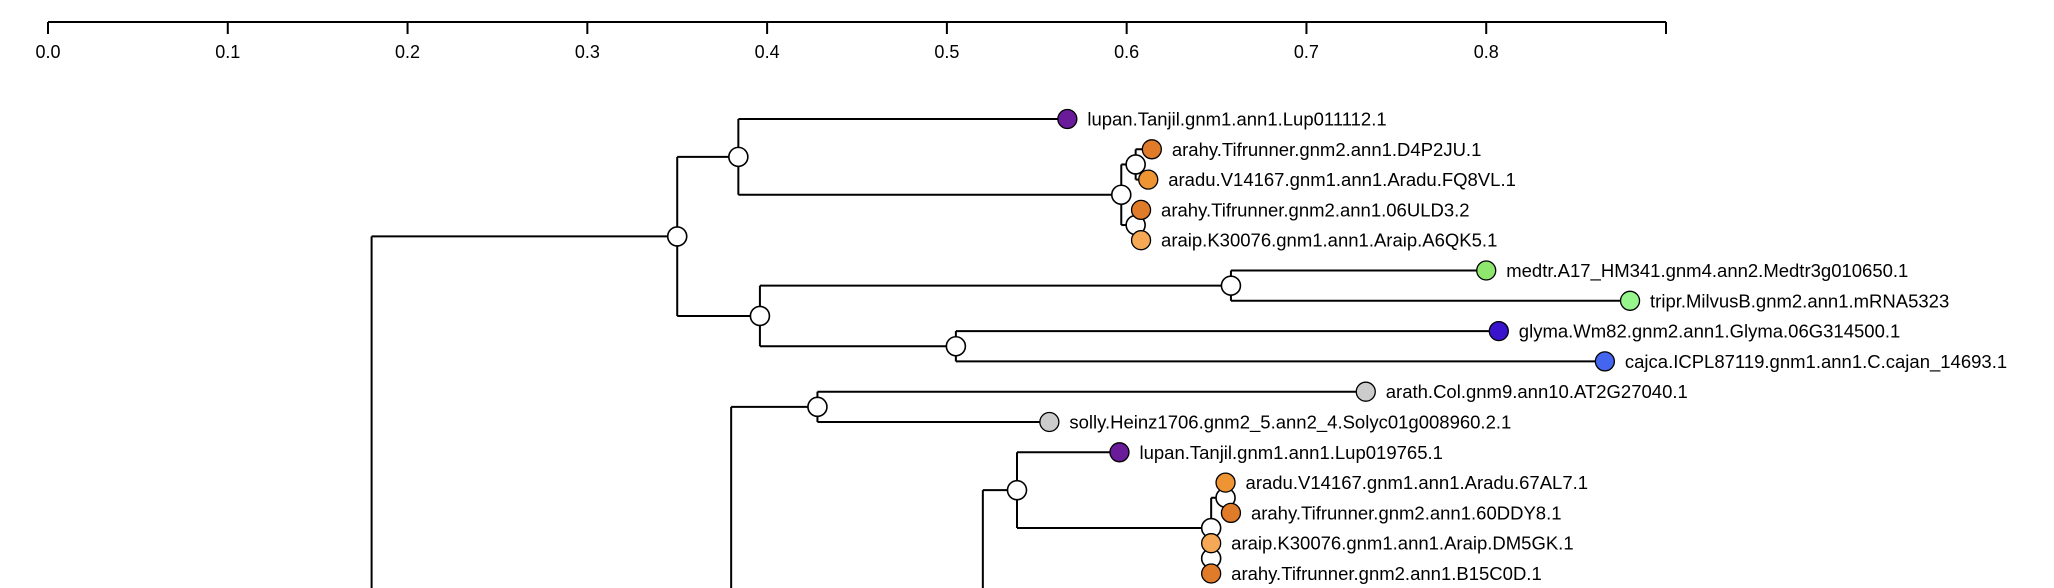 This screenshot has width=2054, height=588. I want to click on leaf-label: araip.K30076.gnm1.ann1.Araip.A6QK5.1, so click(1329, 240).